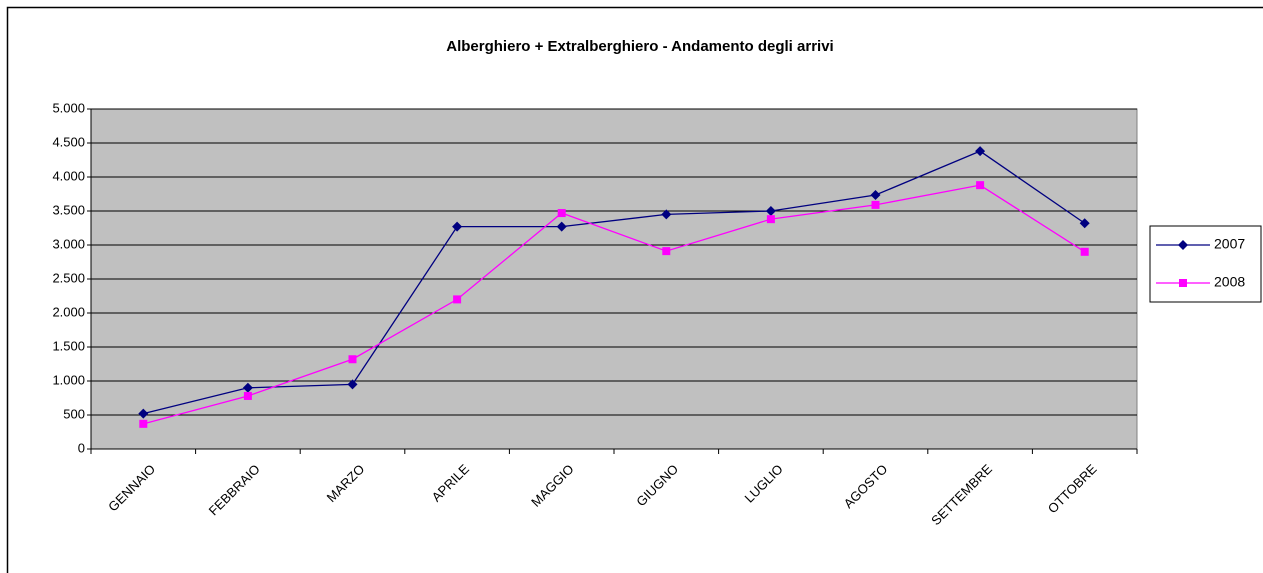  What do you see at coordinates (1229, 282) in the screenshot?
I see `legend-label: 2008` at bounding box center [1229, 282].